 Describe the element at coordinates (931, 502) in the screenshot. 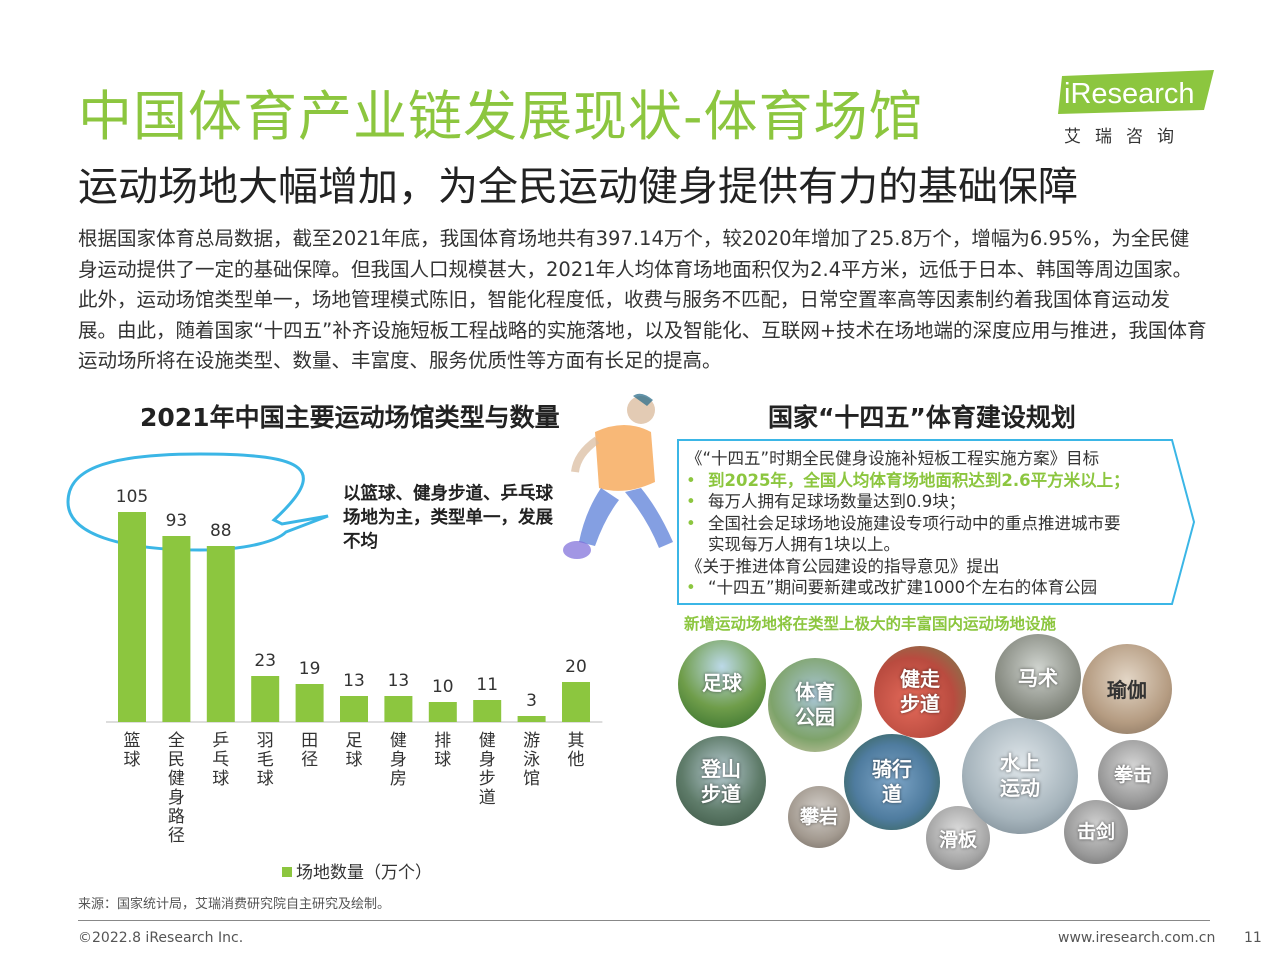

I see `plan-line: • 每万人拥有足球场数量达到0.9块；` at that location.